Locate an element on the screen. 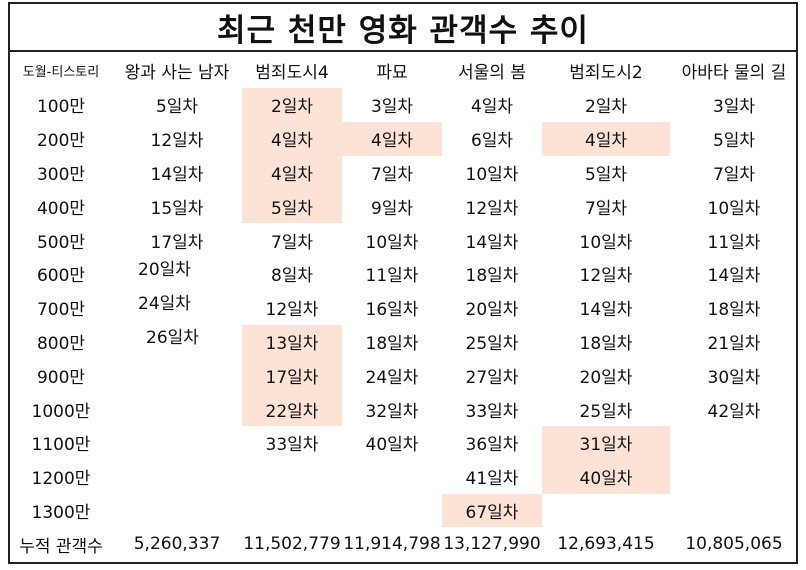 The height and width of the screenshot is (570, 806). row-label: 800만 is located at coordinates (61, 343).